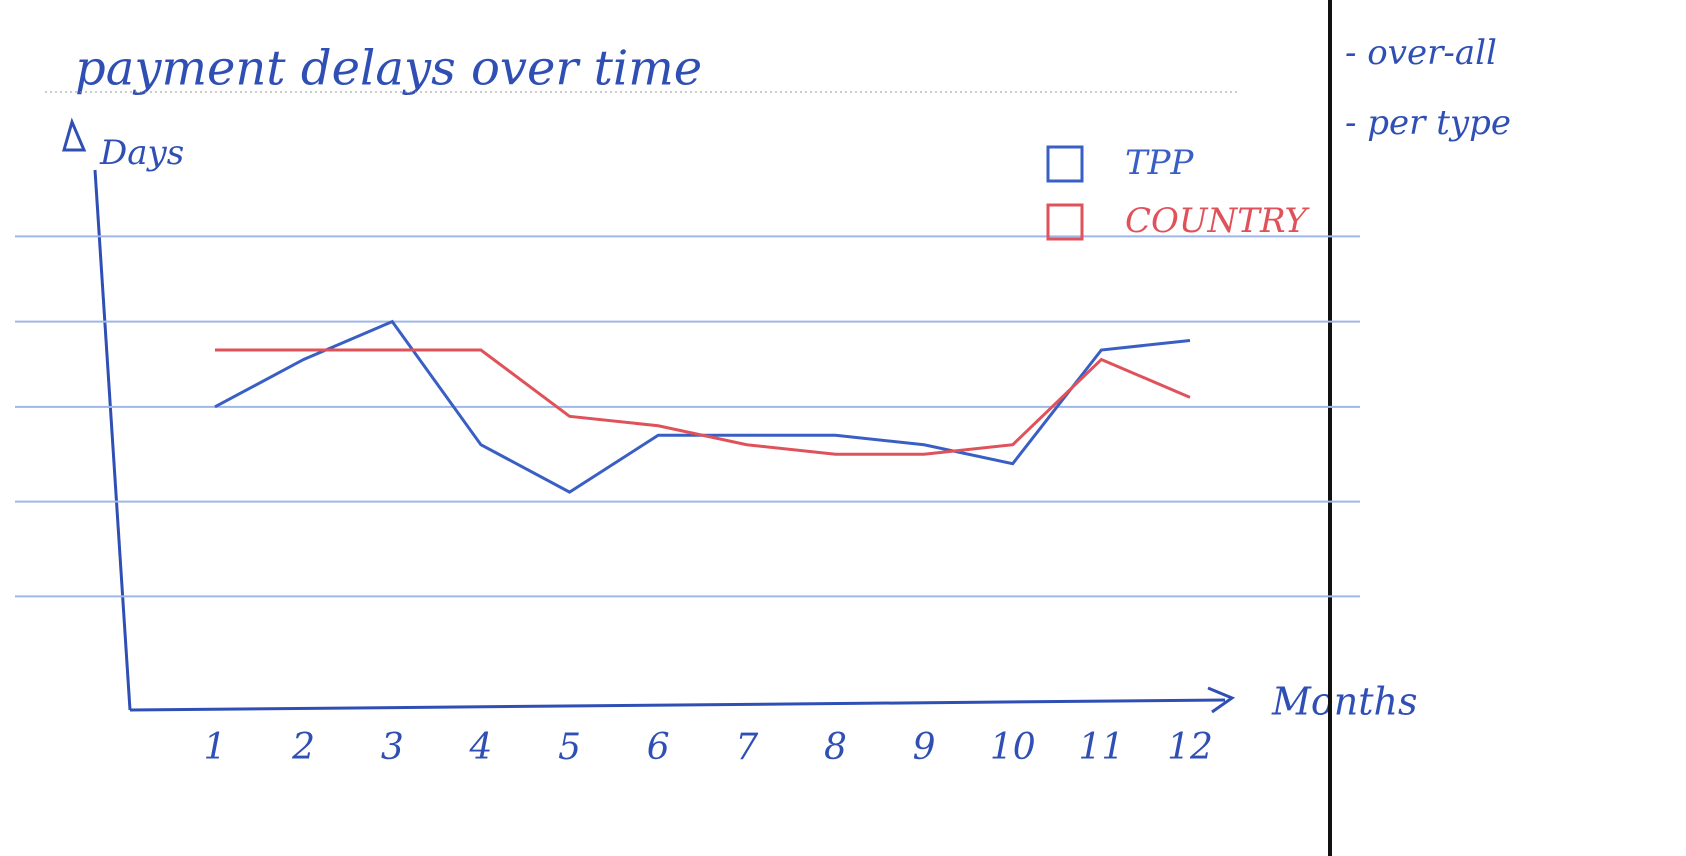 This screenshot has height=856, width=1686. Describe the element at coordinates (480, 747) in the screenshot. I see `x-tick-label: 4` at that location.